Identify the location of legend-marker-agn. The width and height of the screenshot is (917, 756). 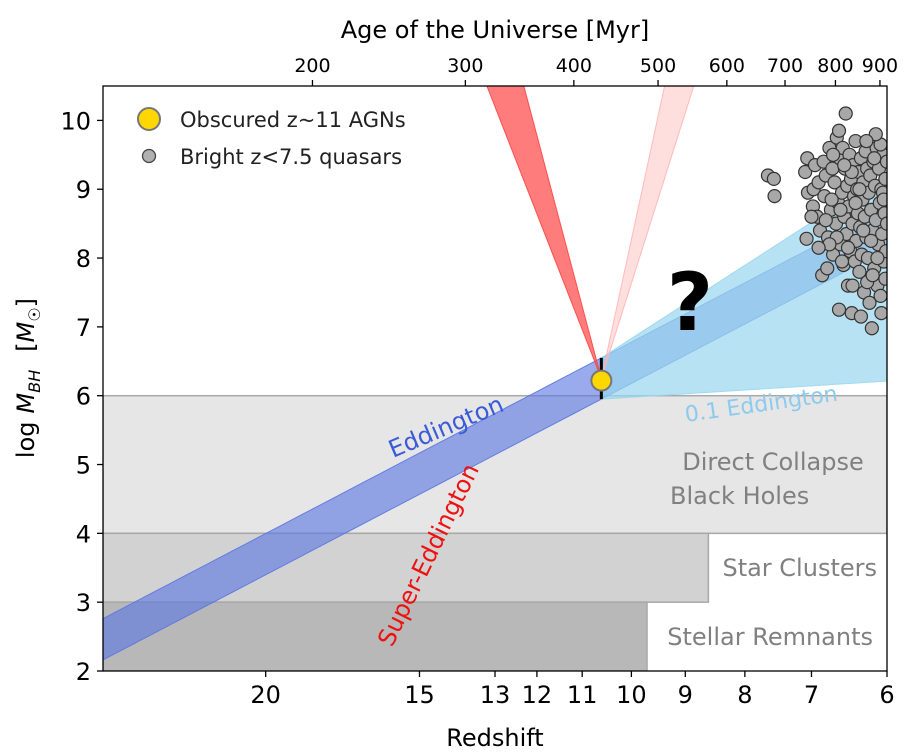
(149, 119).